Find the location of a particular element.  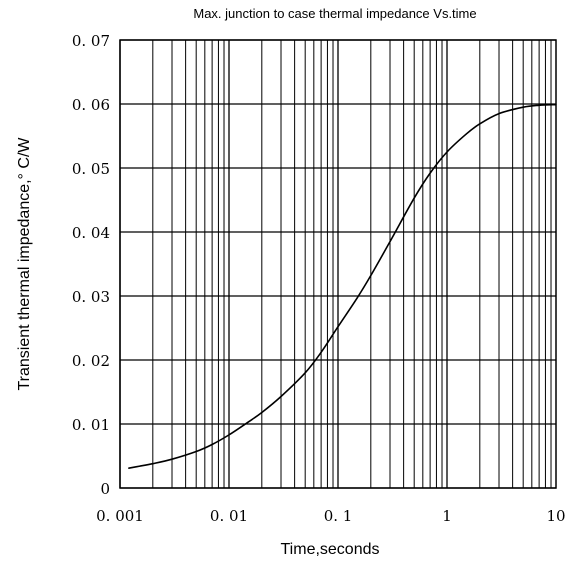

x-tick-label: 0. 1 is located at coordinates (338, 516).